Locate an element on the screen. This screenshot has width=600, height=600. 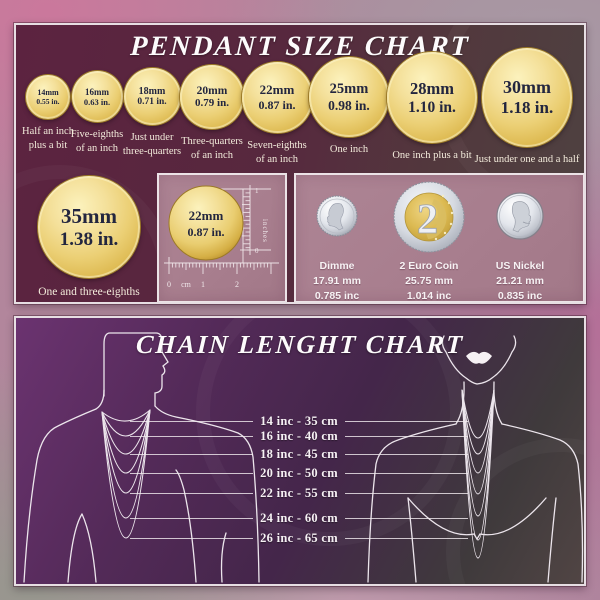
male-chains is located at coordinates (126, 474).